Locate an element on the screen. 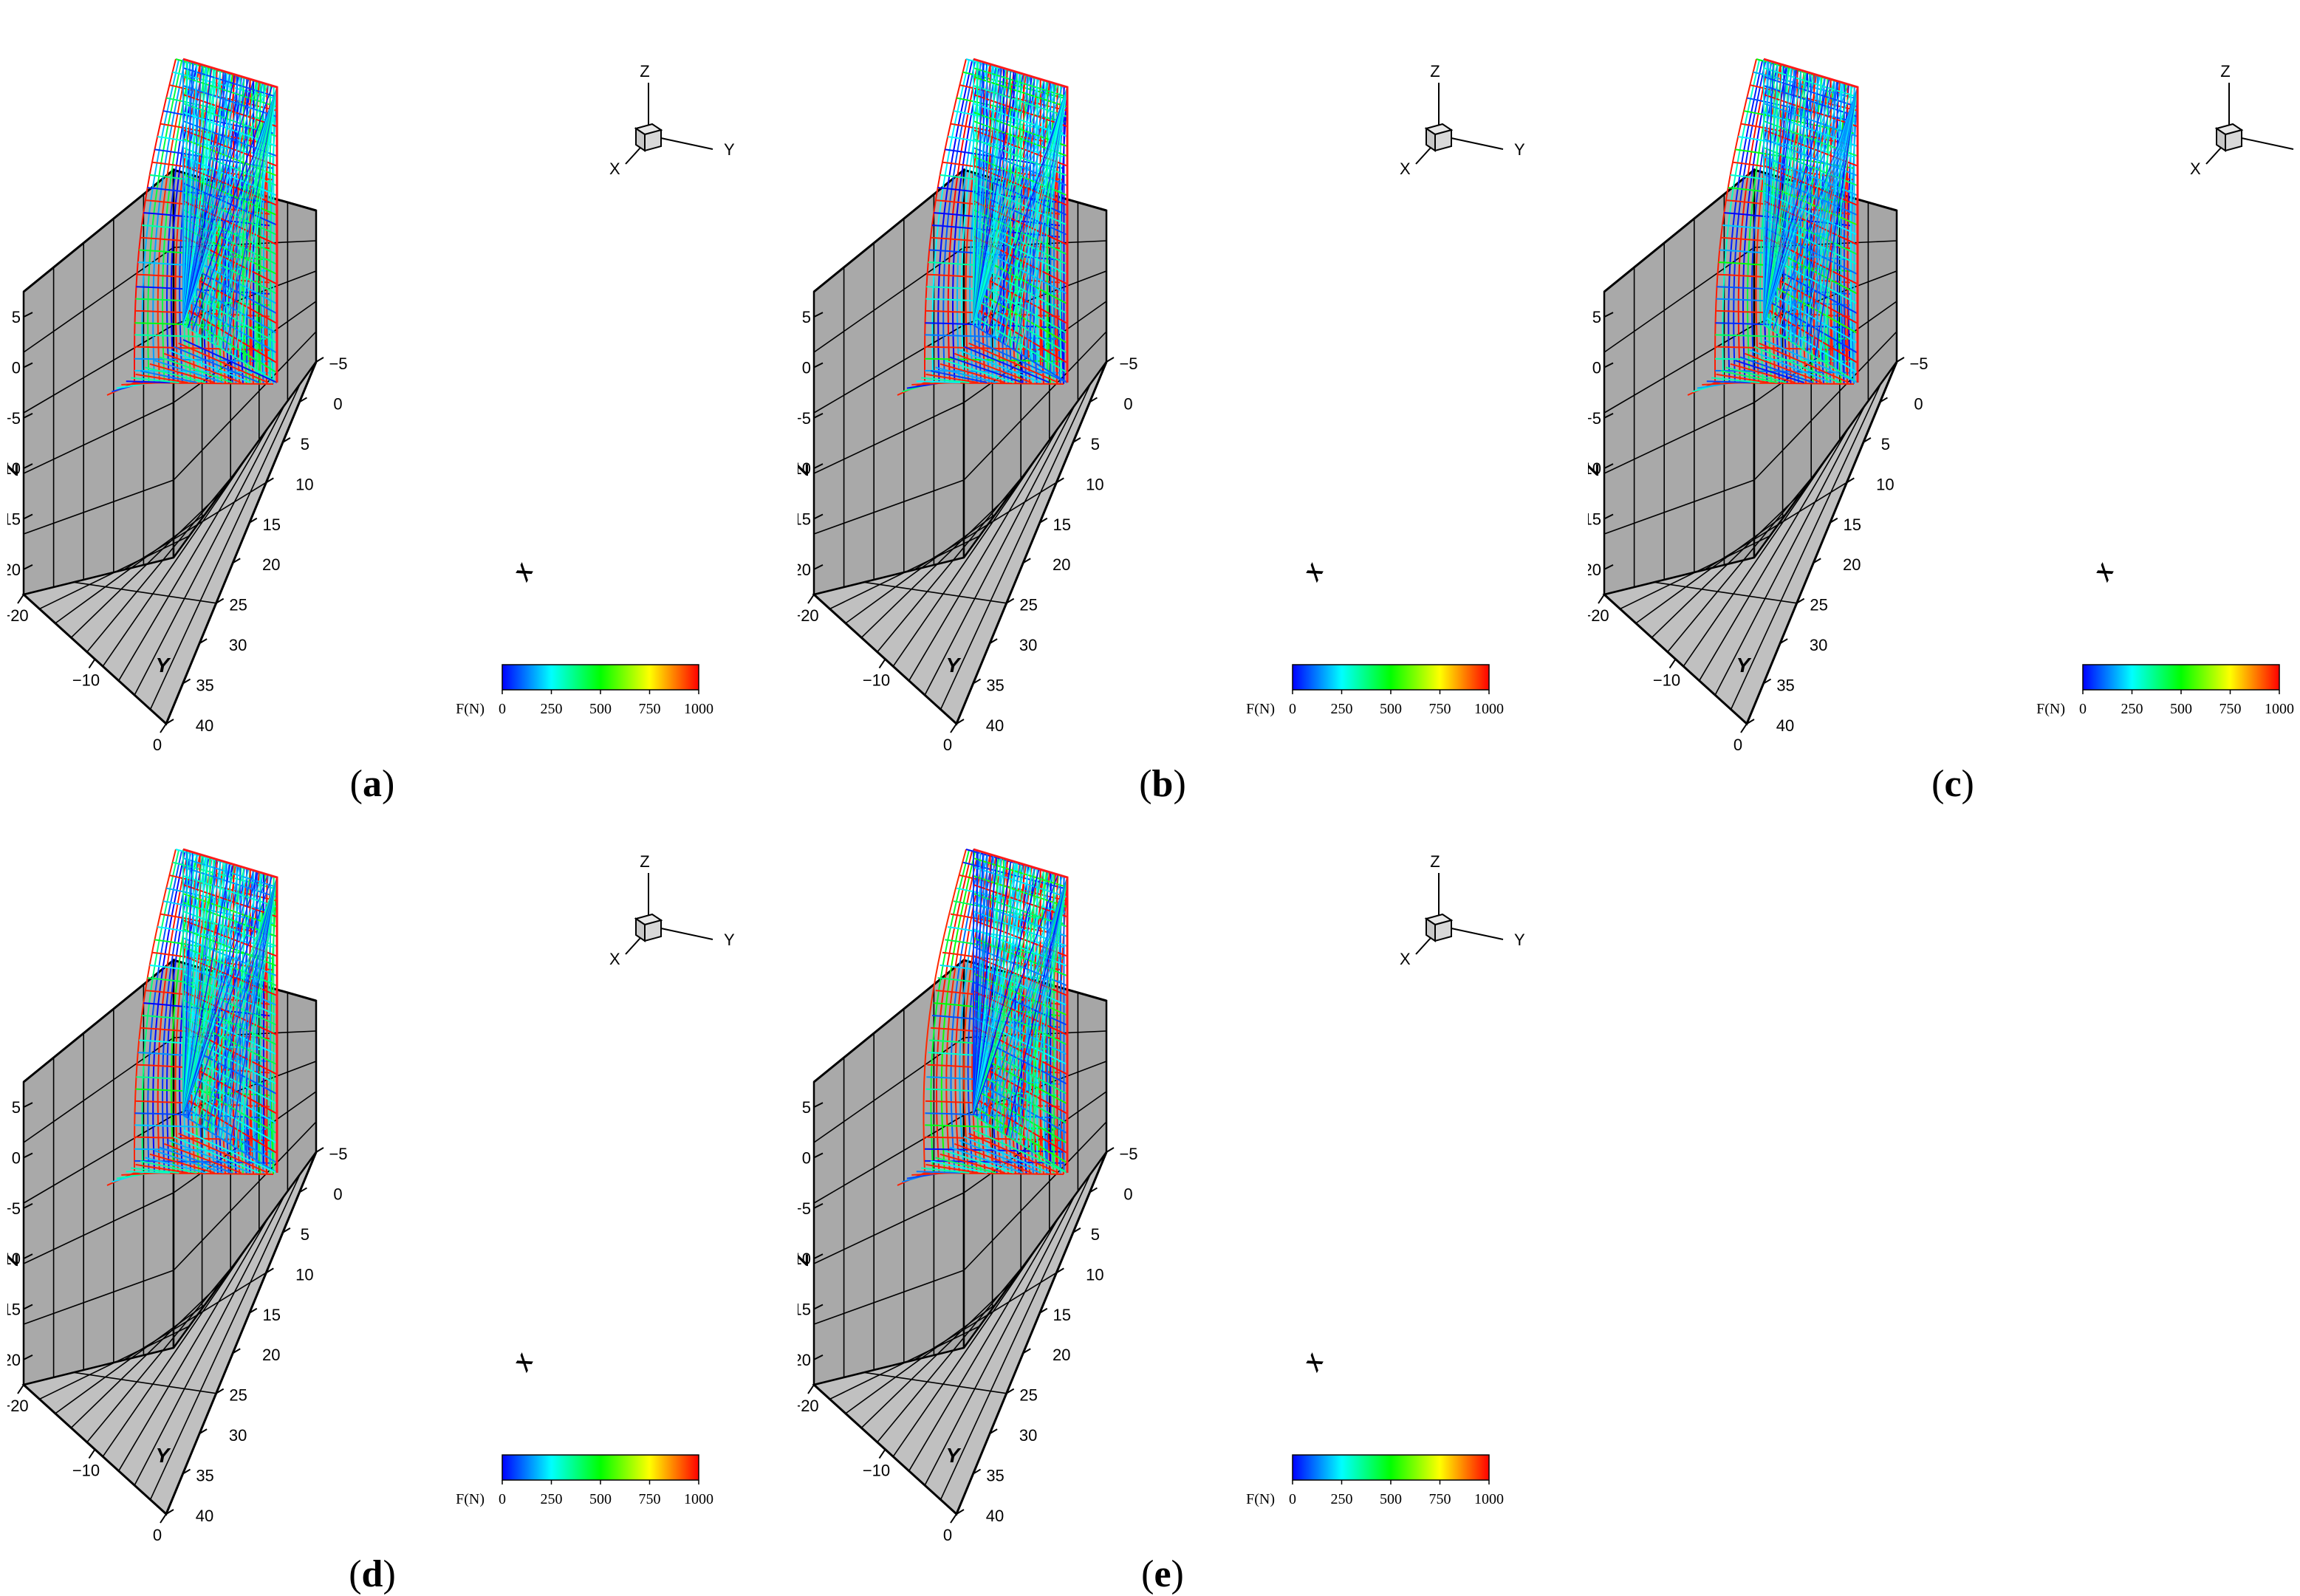  caption-a: (a) is located at coordinates (372, 784).